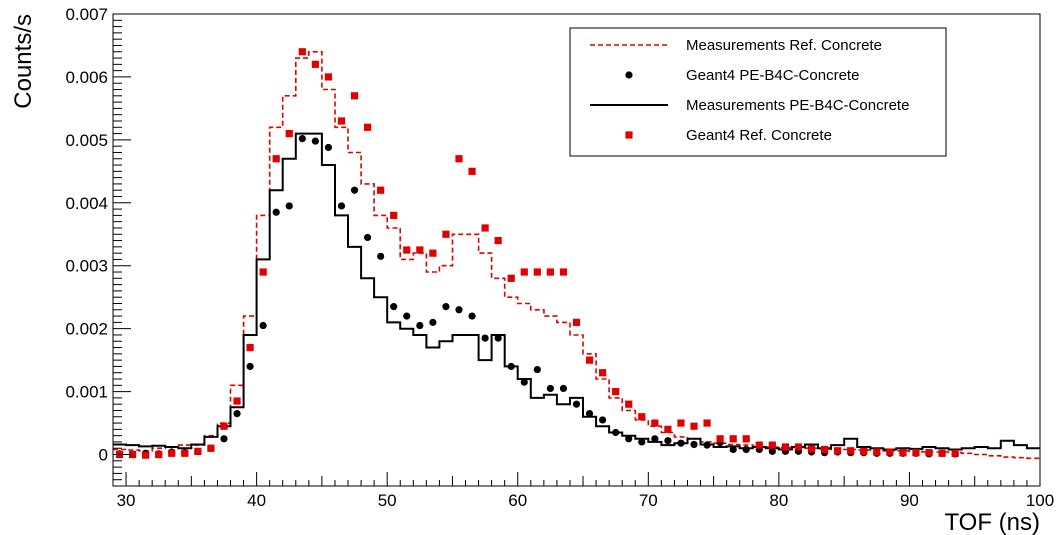  What do you see at coordinates (256, 500) in the screenshot?
I see `x-tick-label: 40` at bounding box center [256, 500].